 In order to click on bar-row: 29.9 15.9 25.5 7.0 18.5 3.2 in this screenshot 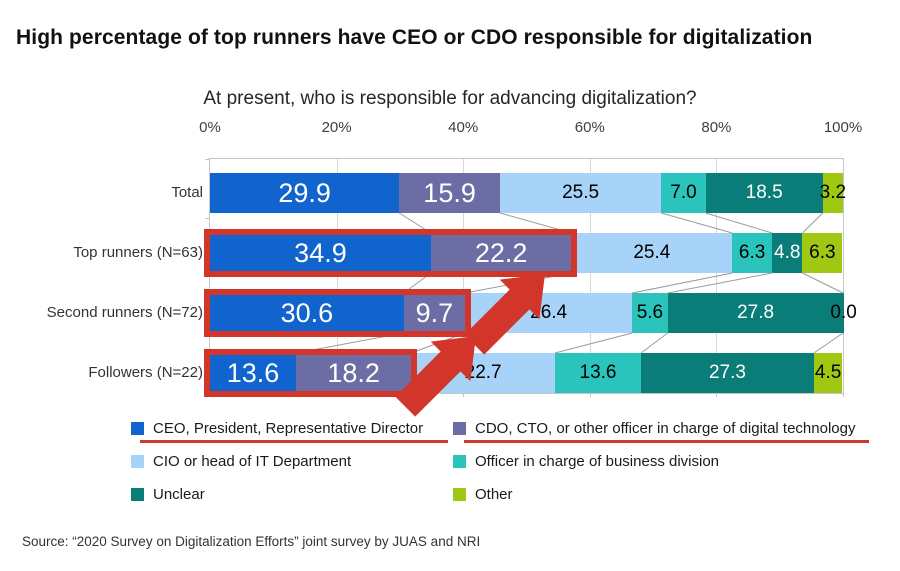, I will do `click(528, 193)`.